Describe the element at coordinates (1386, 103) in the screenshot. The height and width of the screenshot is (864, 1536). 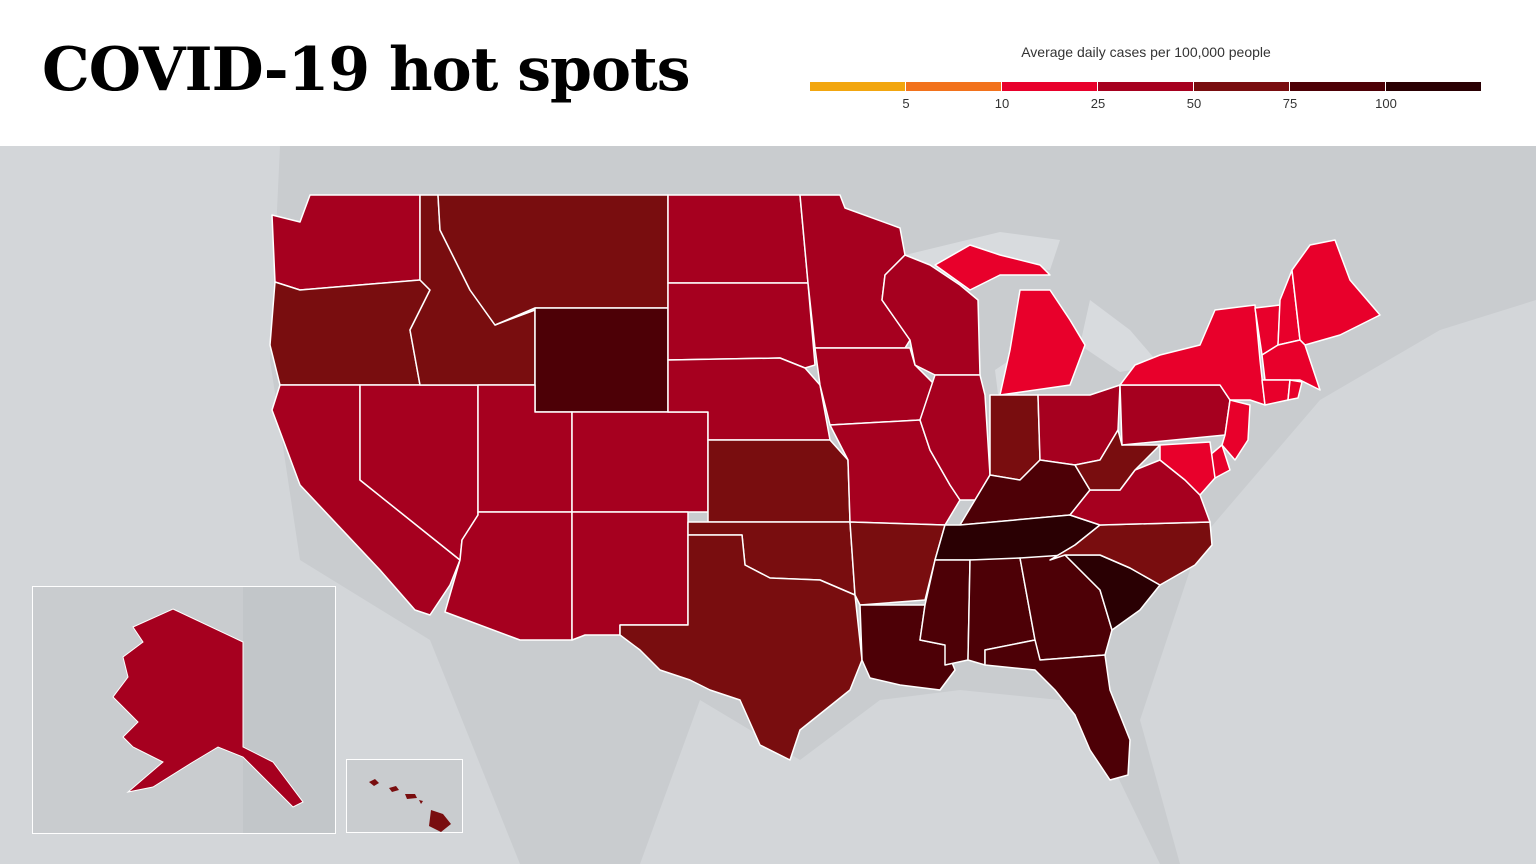
I see `legend-tick-label: 100` at that location.